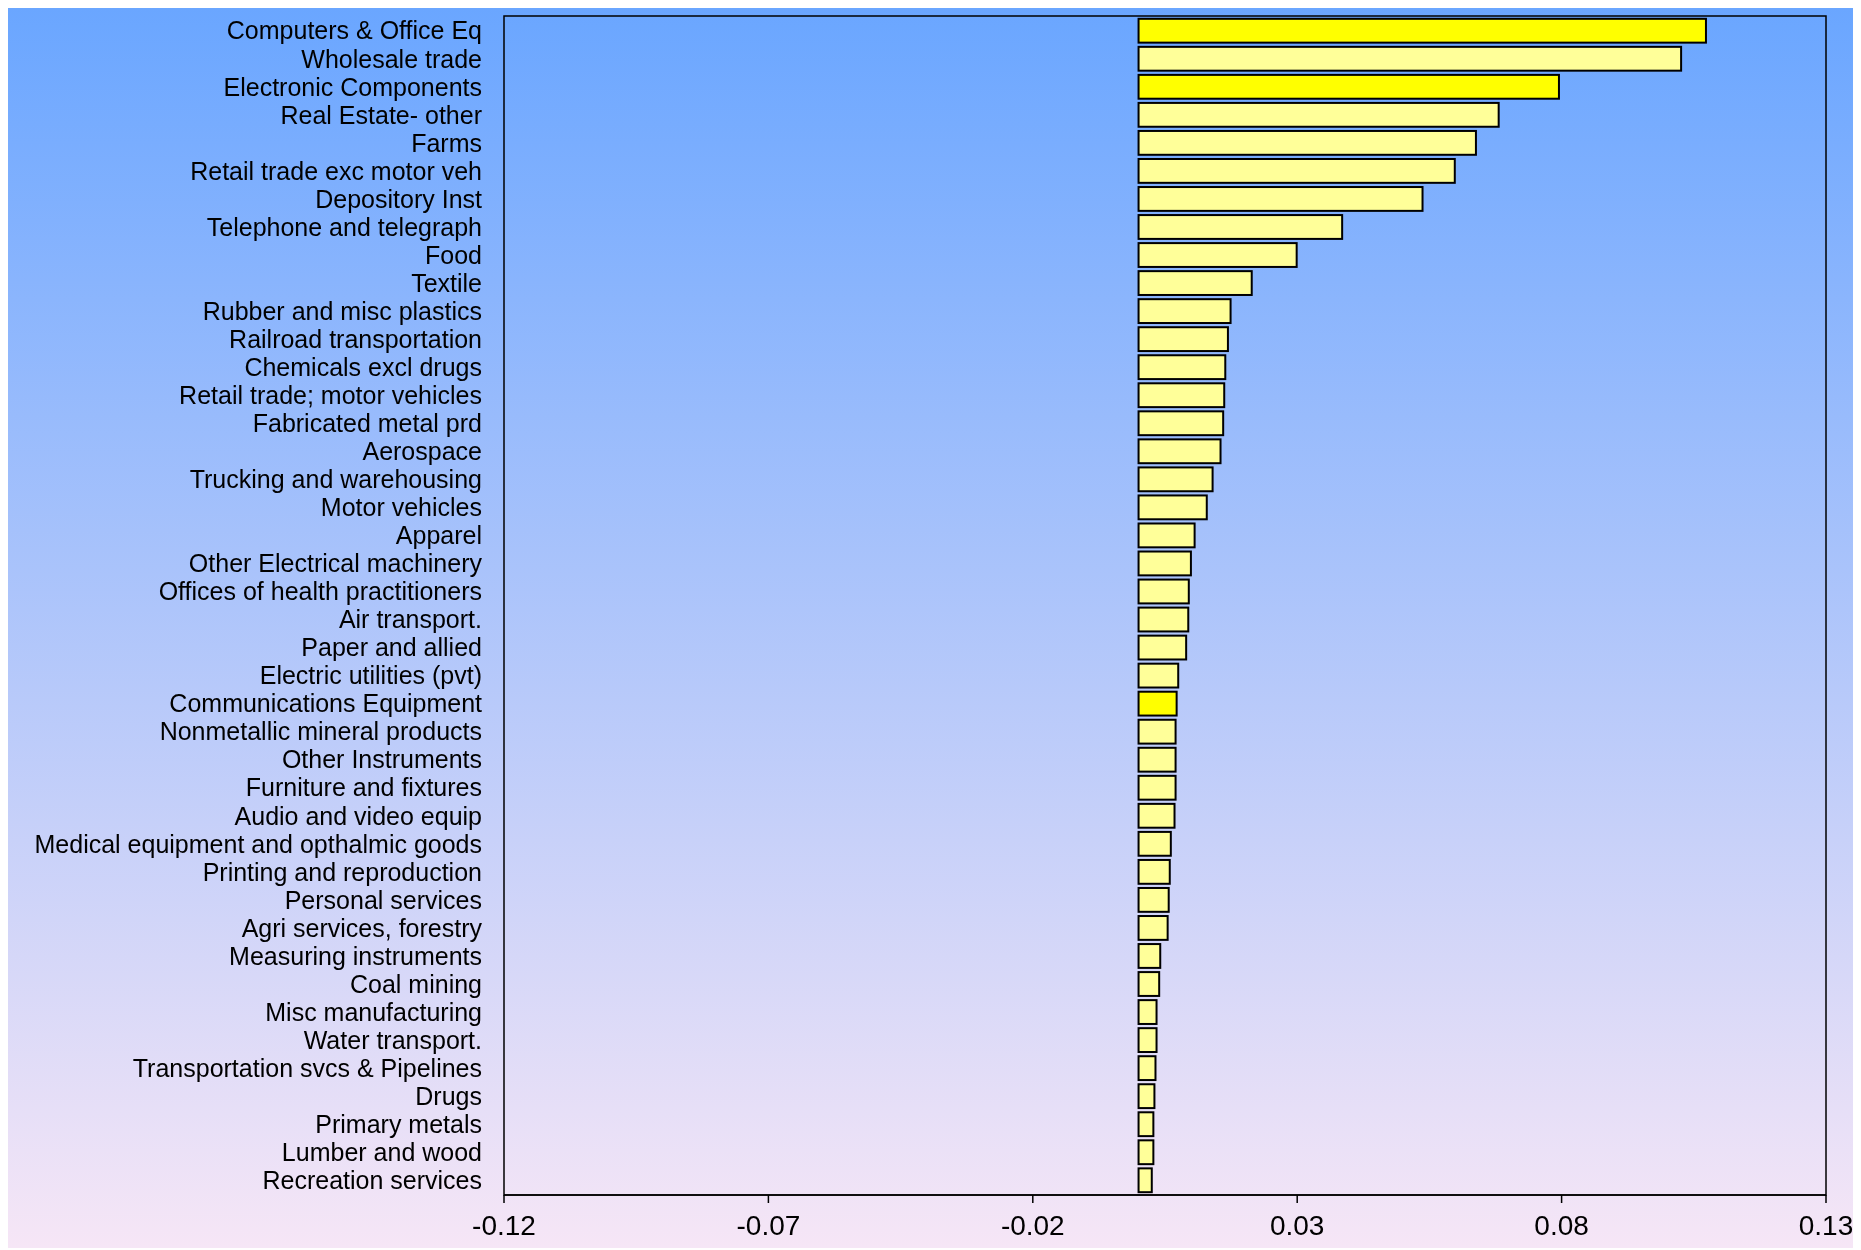  Describe the element at coordinates (446, 282) in the screenshot. I see `y-tick-label: Textile` at that location.